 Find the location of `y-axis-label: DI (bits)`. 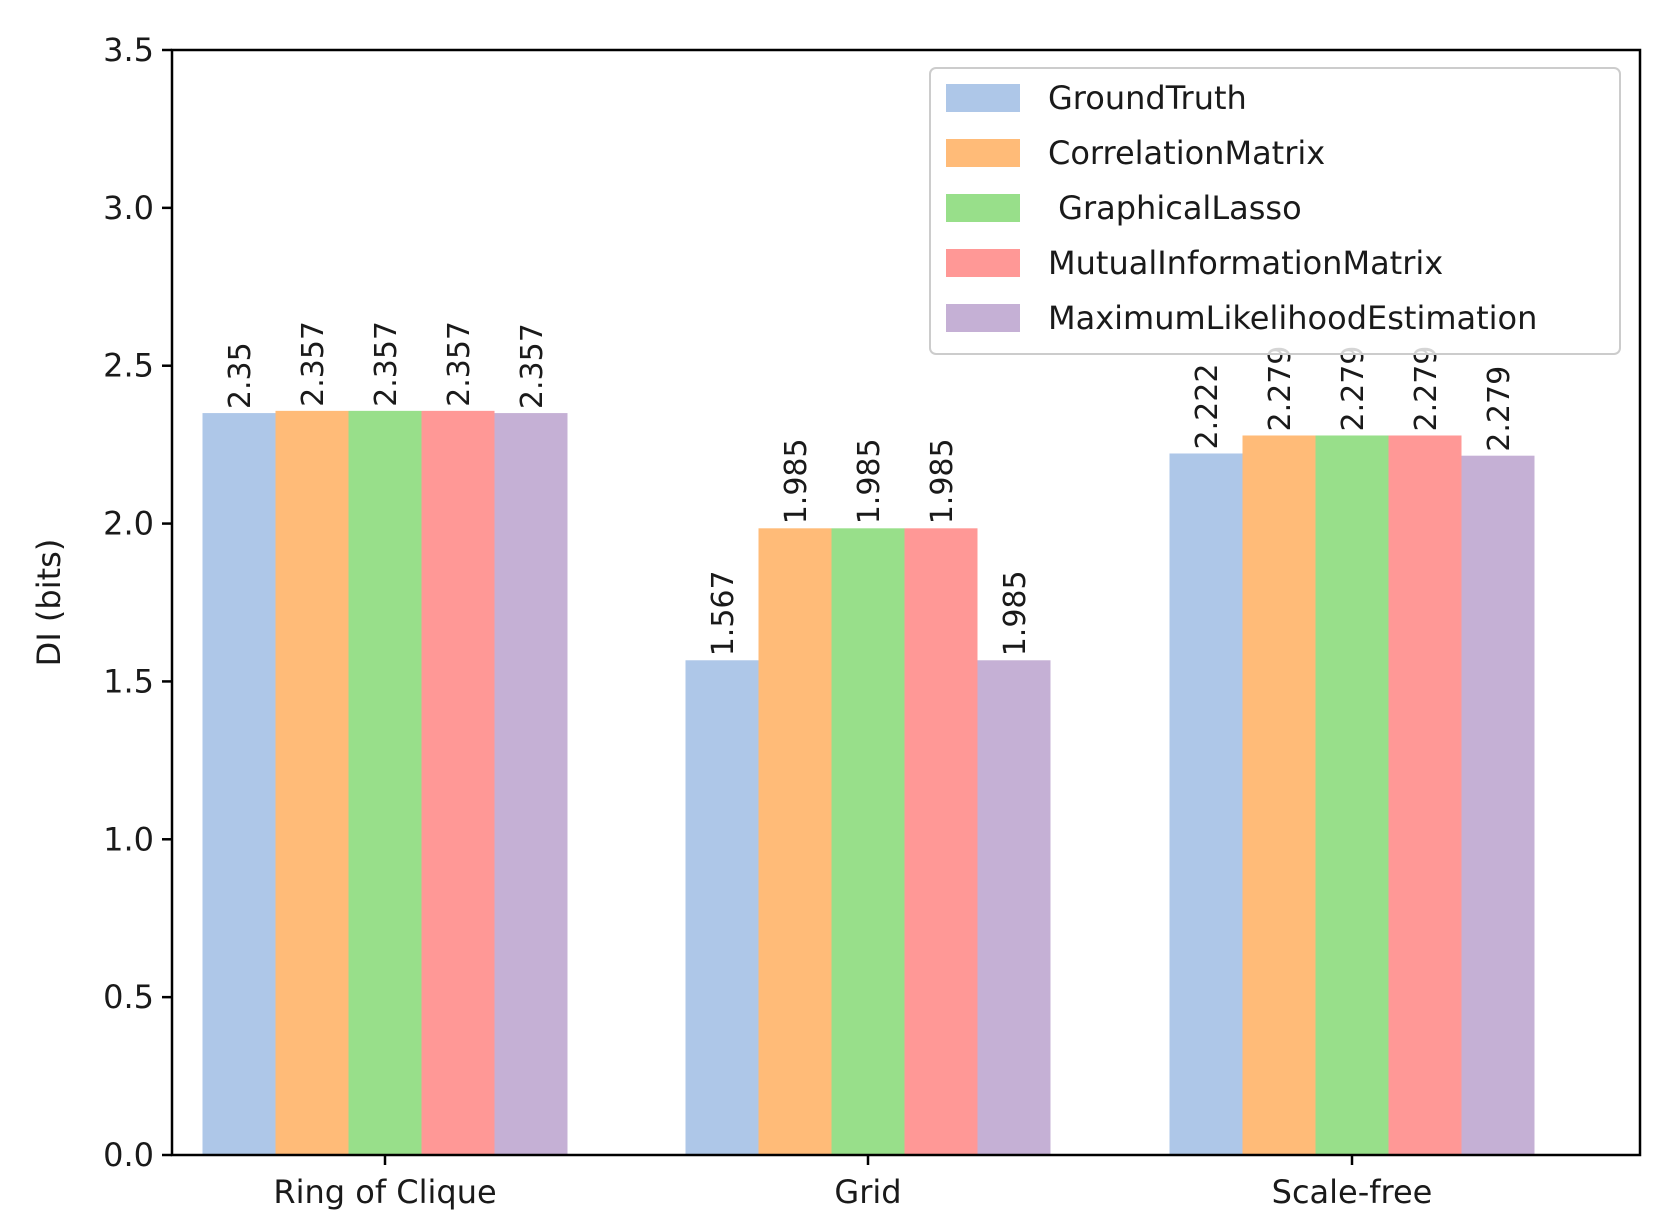

y-axis-label: DI (bits) is located at coordinates (49, 603).